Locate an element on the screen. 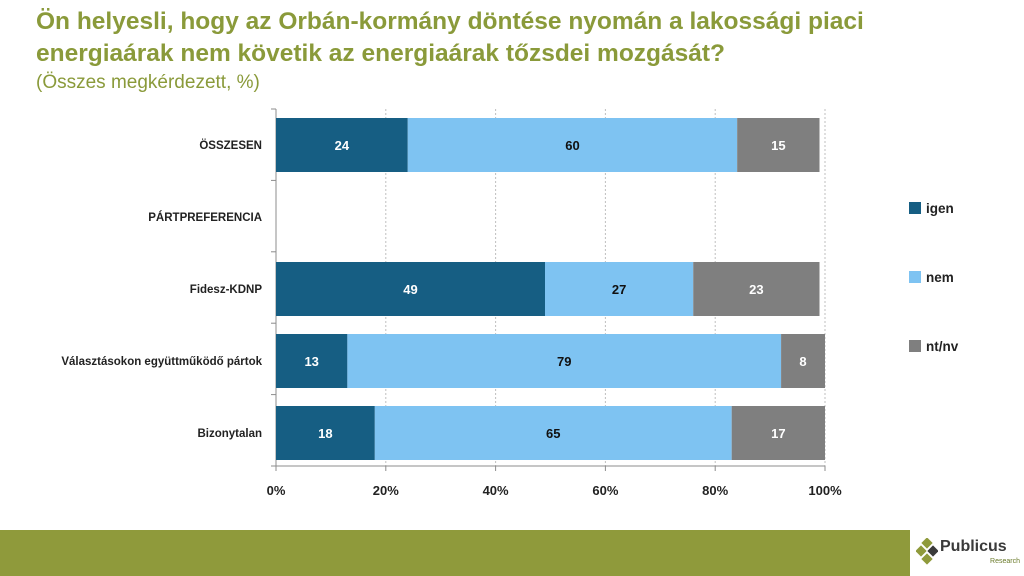 The width and height of the screenshot is (1024, 576). category-label: PÁRTPREFERENCIA is located at coordinates (205, 217).